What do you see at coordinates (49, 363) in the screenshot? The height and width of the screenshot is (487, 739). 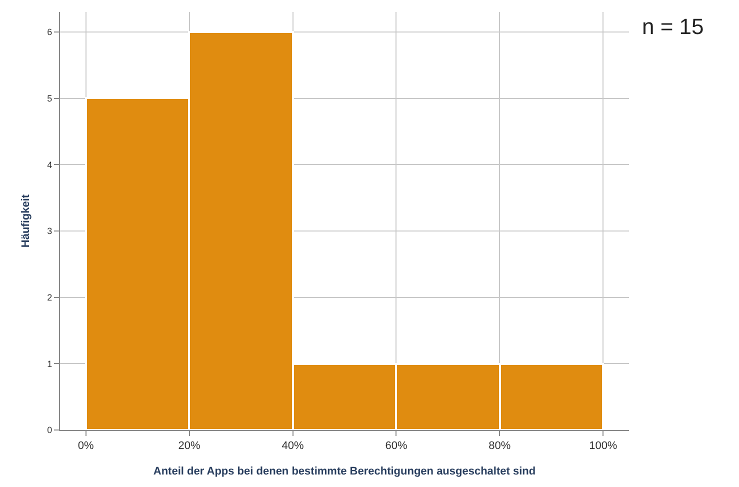 I see `y-tick-label: 1` at bounding box center [49, 363].